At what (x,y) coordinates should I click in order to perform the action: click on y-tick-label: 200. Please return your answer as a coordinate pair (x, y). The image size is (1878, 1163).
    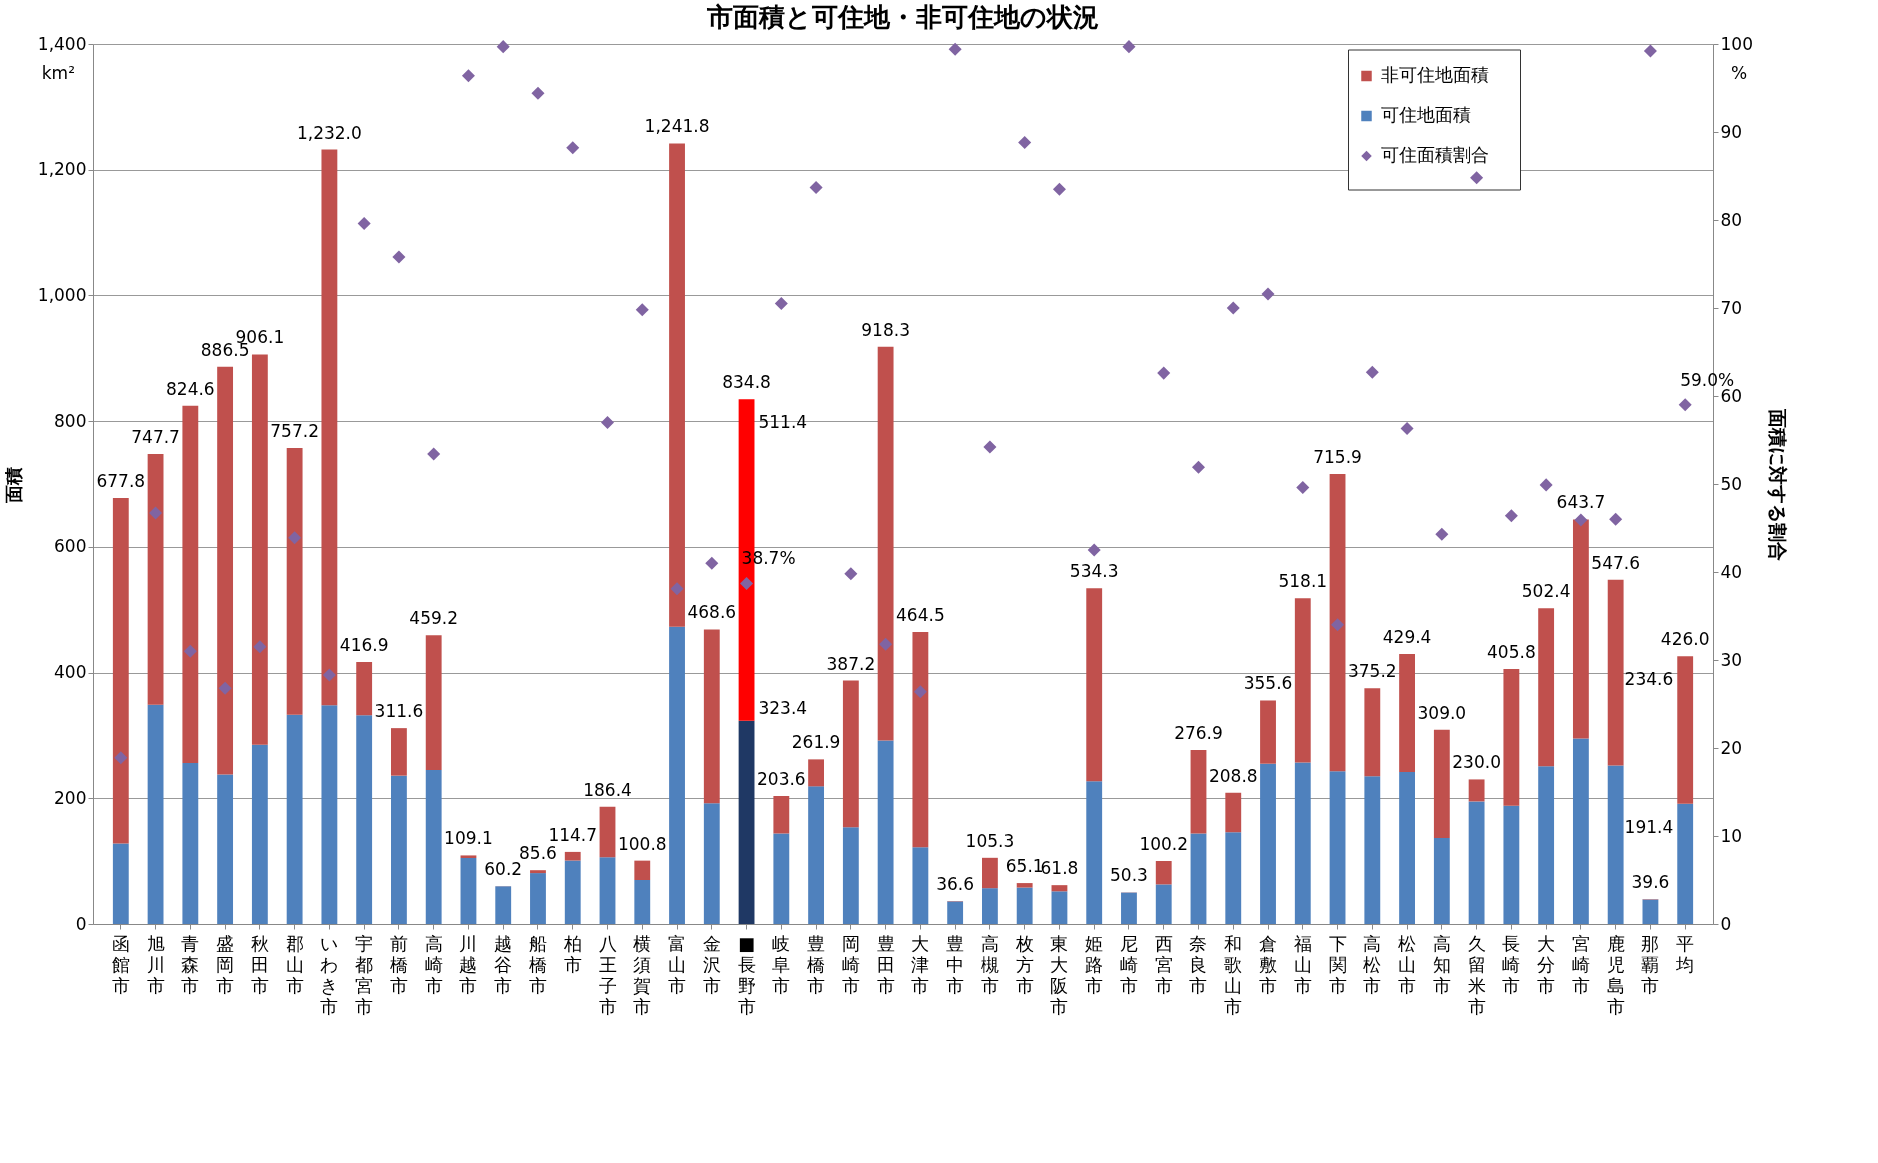
    Looking at the image, I should click on (70, 797).